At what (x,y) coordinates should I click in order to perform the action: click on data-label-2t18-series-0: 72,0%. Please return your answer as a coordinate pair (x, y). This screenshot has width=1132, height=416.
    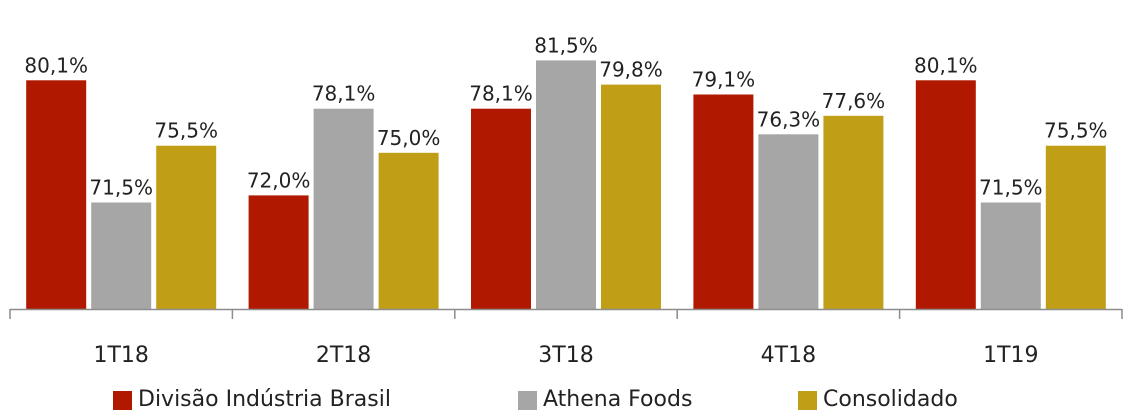
    Looking at the image, I should click on (279, 180).